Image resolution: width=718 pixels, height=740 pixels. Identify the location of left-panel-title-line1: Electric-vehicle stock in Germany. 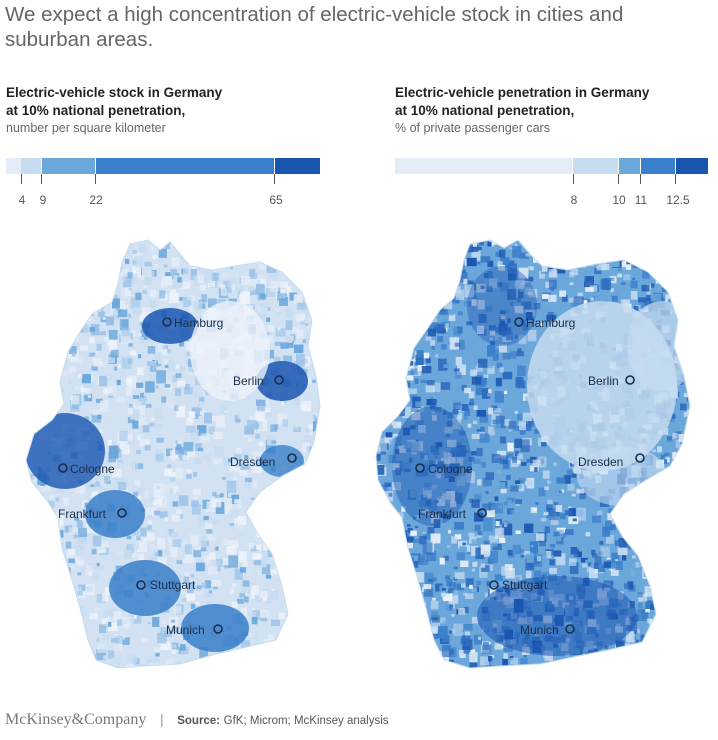
(114, 92).